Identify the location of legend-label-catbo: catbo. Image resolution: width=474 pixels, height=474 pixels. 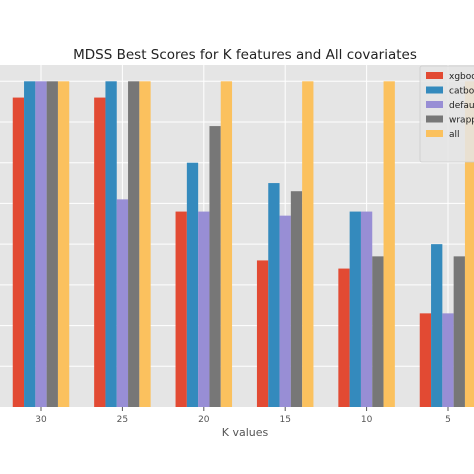
(461, 92).